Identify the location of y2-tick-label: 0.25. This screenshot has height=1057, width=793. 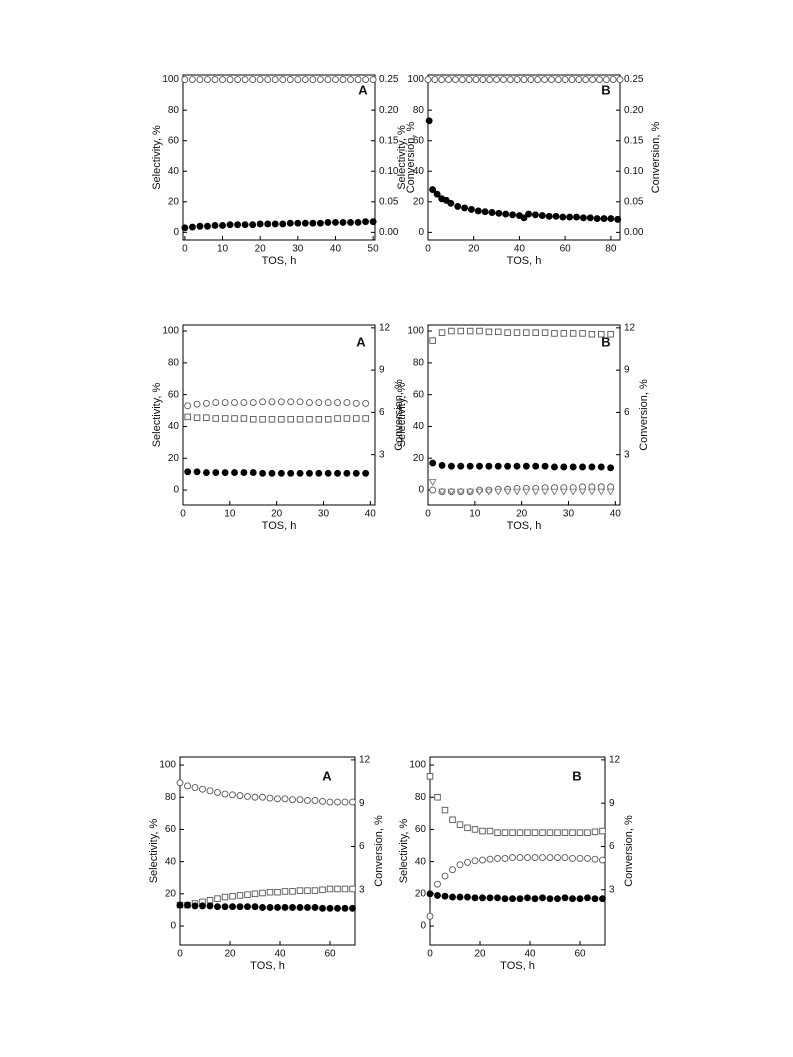
(634, 79).